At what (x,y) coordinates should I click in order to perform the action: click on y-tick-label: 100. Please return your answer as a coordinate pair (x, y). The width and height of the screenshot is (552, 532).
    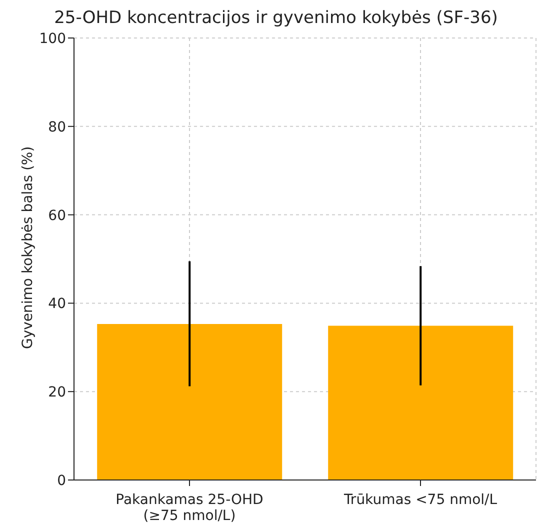
    Looking at the image, I should click on (52, 38).